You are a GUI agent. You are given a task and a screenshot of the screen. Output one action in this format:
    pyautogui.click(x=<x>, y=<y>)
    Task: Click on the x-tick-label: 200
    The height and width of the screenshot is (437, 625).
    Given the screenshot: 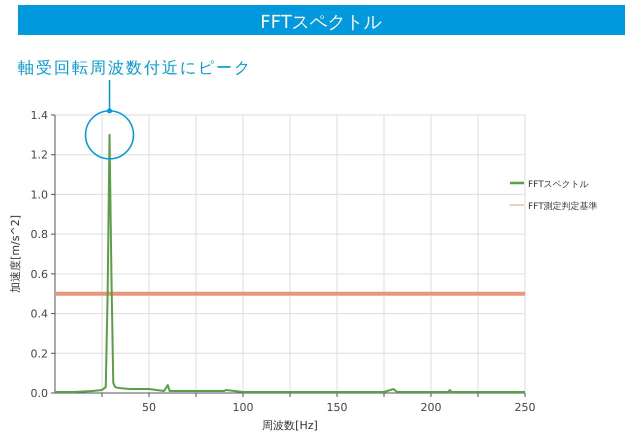 What is the action you would take?
    pyautogui.click(x=431, y=407)
    